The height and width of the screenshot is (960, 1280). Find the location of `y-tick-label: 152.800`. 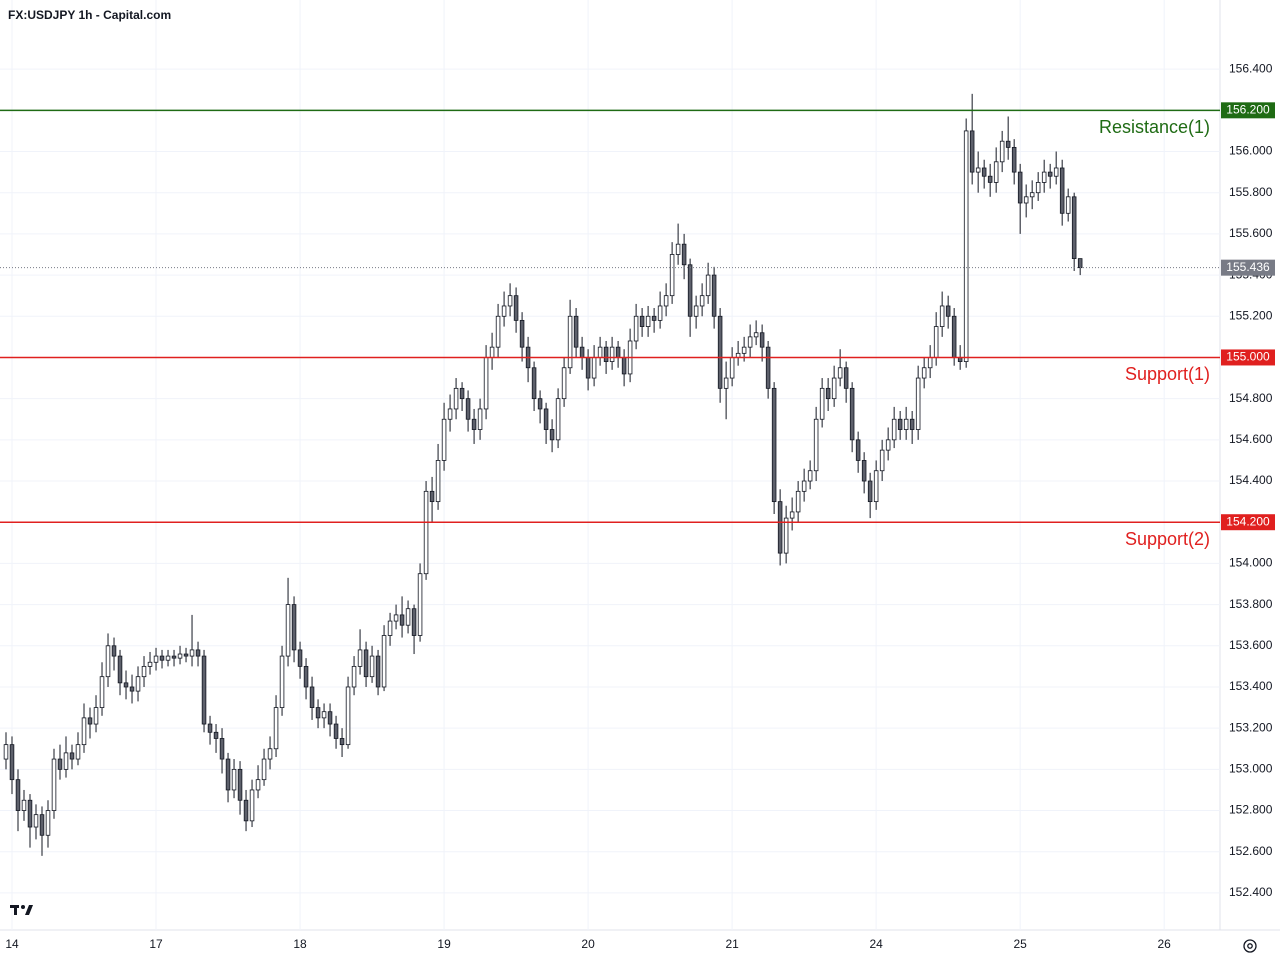

y-tick-label: 152.800 is located at coordinates (1251, 810).